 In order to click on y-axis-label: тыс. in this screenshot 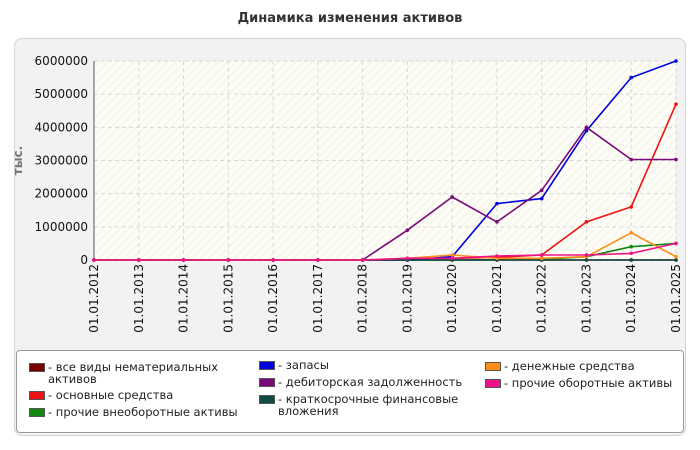, I will do `click(18, 160)`.